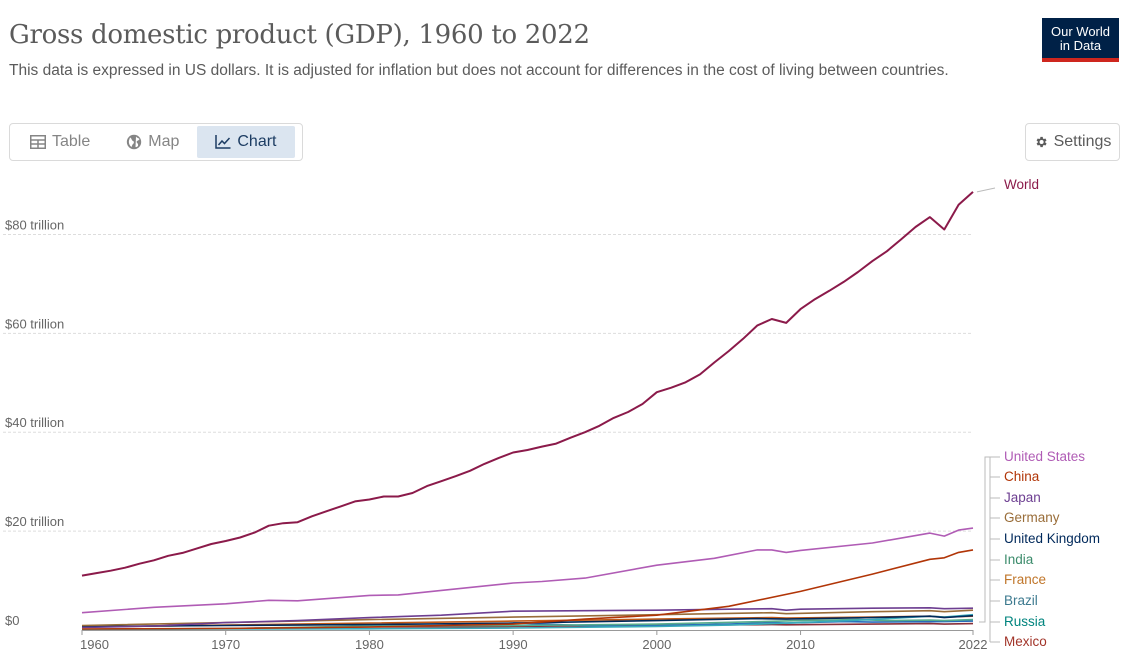 The height and width of the screenshot is (670, 1126). I want to click on tab-table-label: Table, so click(71, 141).